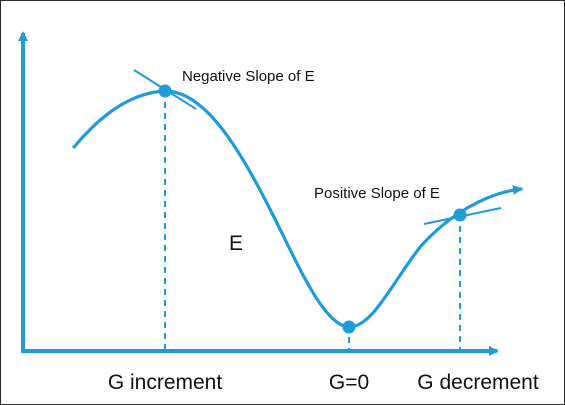 This screenshot has height=405, width=565. I want to click on curve-label: E, so click(236, 243).